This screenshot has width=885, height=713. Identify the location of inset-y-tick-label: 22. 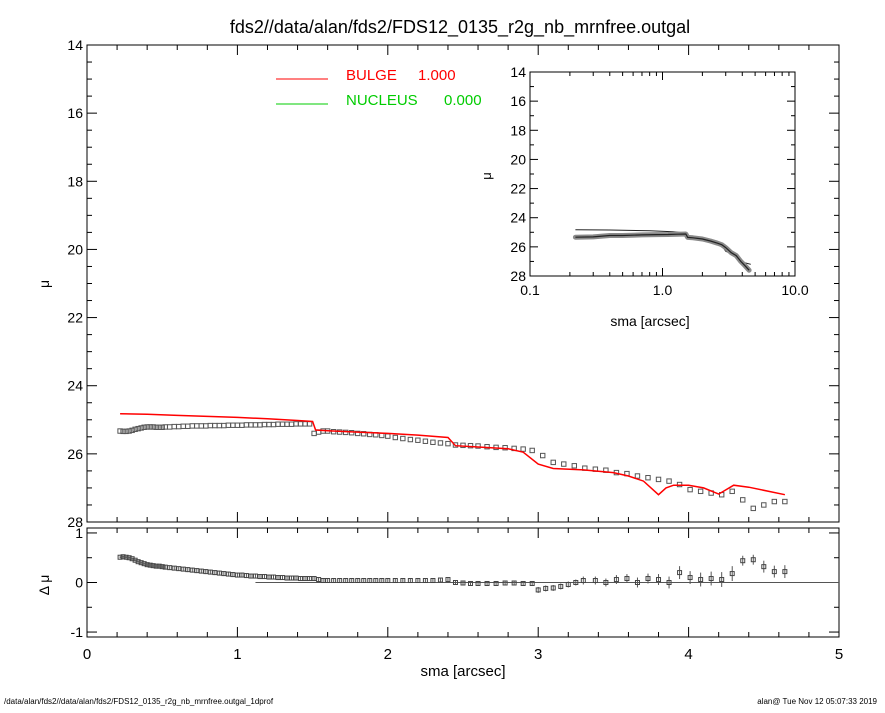
(518, 189).